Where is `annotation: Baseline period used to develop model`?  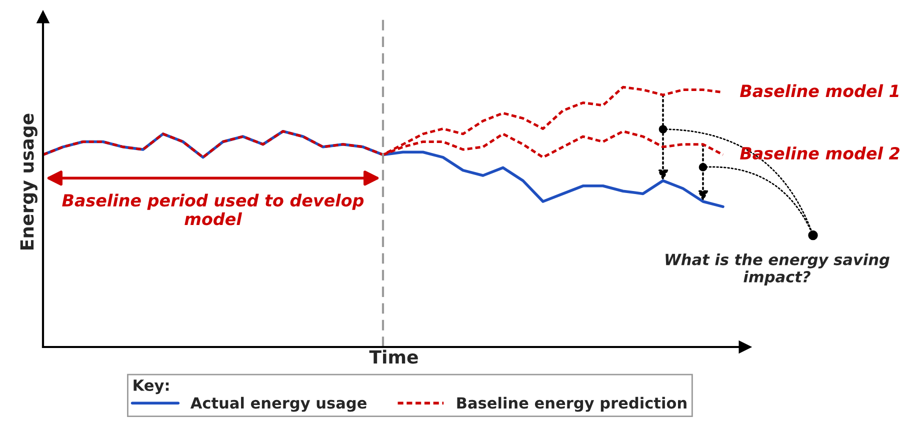
annotation: Baseline period used to develop model is located at coordinates (213, 210).